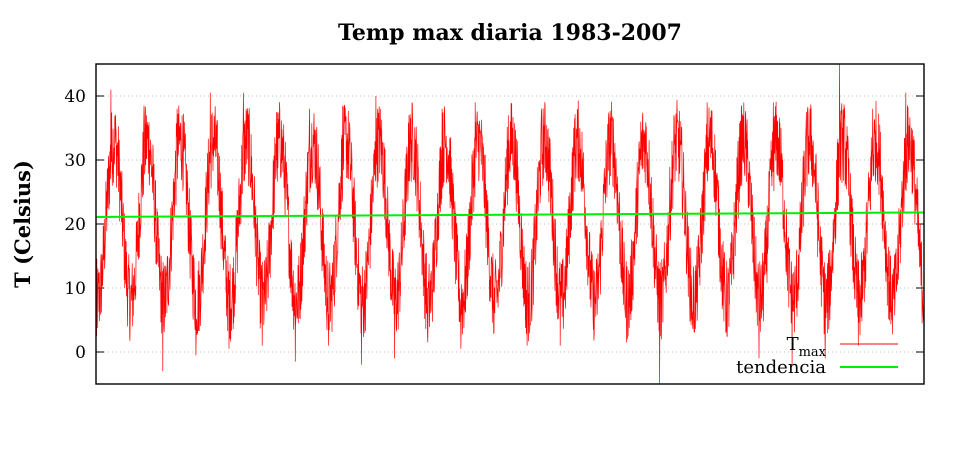  I want to click on legend-label-tmax-main: T, so click(793, 344).